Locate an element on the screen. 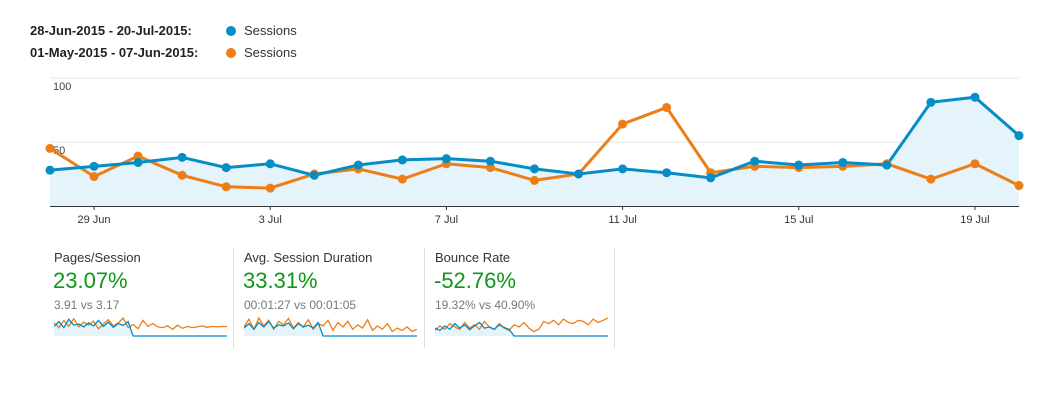  metric-value: -52.76% is located at coordinates (475, 280).